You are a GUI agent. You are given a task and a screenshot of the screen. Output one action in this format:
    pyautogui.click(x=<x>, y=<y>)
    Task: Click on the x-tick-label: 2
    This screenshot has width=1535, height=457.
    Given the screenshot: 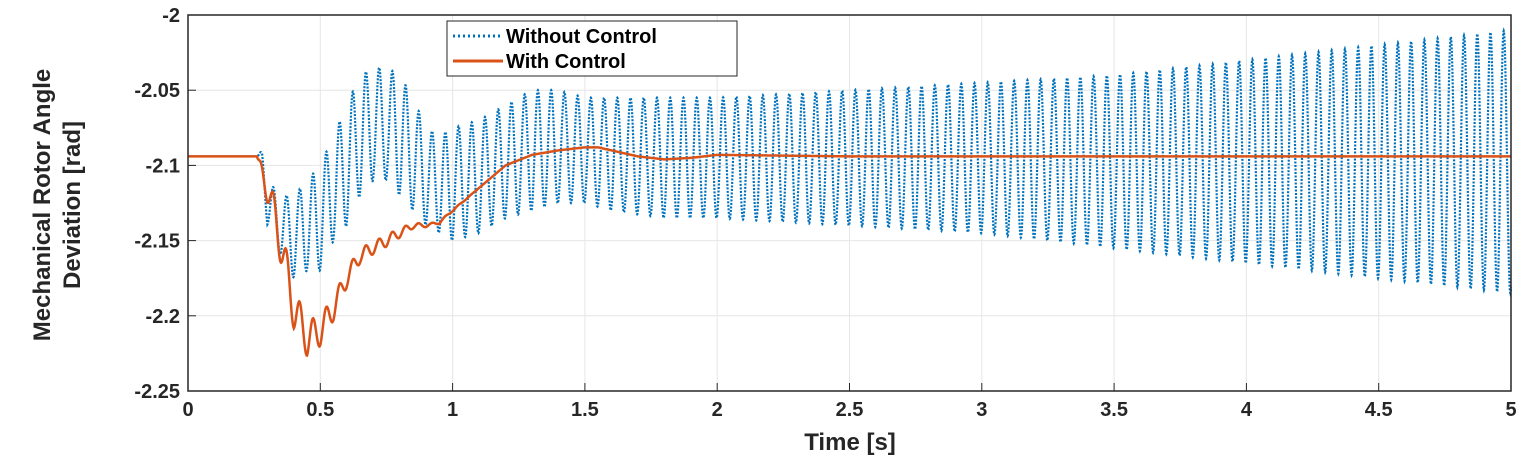 What is the action you would take?
    pyautogui.click(x=717, y=410)
    